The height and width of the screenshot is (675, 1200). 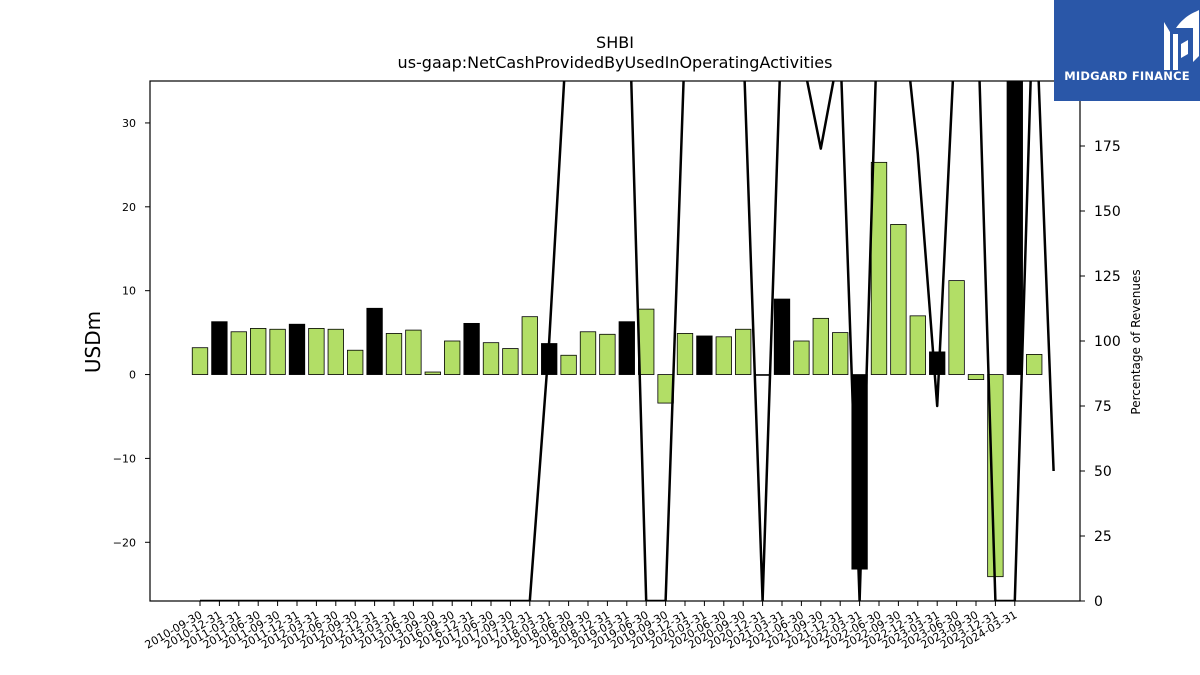 I want to click on y-axis-label: USDm, so click(x=93, y=342).